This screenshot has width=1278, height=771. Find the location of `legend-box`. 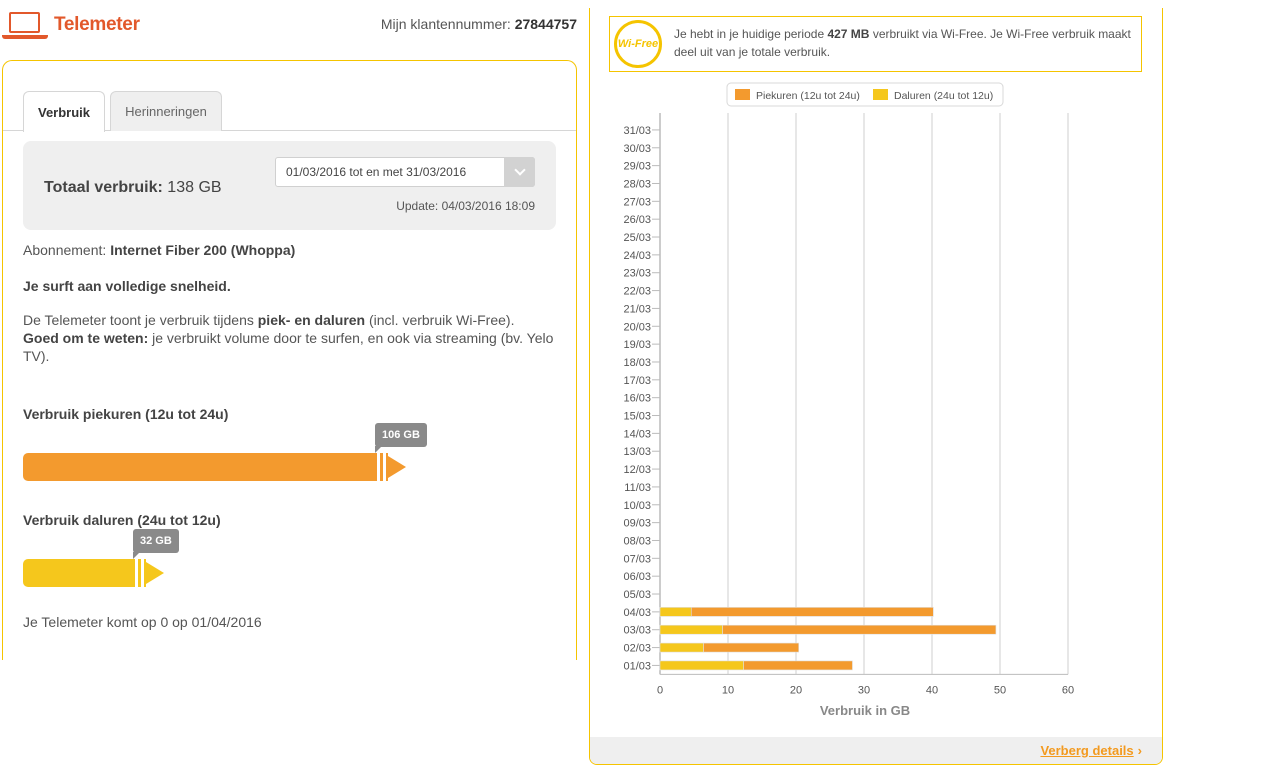

legend-box is located at coordinates (865, 94).